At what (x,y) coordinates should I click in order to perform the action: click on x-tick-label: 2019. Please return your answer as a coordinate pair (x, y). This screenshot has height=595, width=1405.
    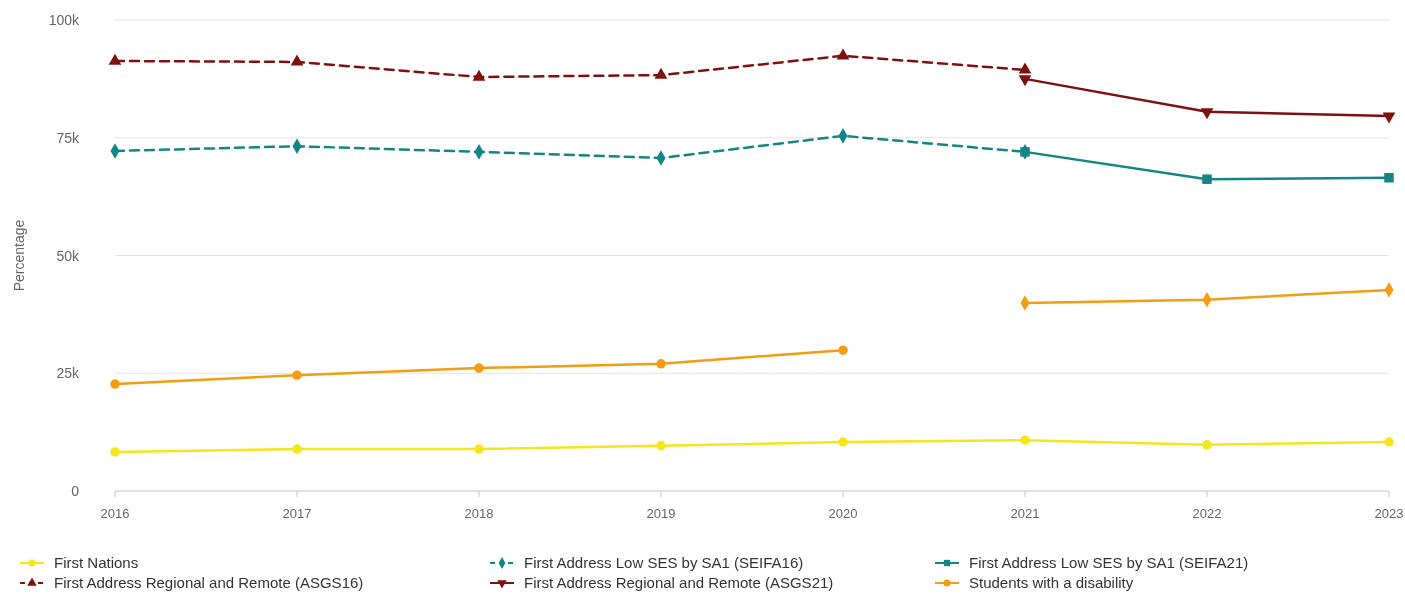
    Looking at the image, I should click on (661, 513).